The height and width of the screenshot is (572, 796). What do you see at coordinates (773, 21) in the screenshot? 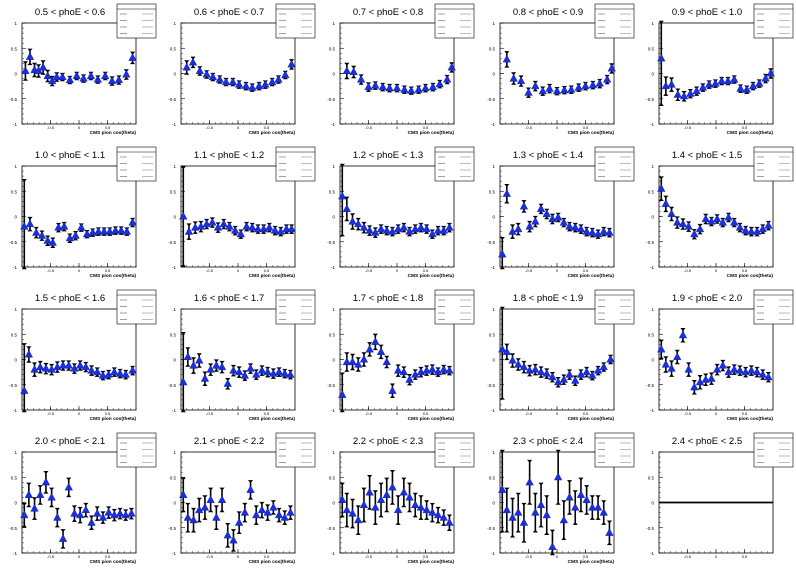
I see `stats-box-frame` at bounding box center [773, 21].